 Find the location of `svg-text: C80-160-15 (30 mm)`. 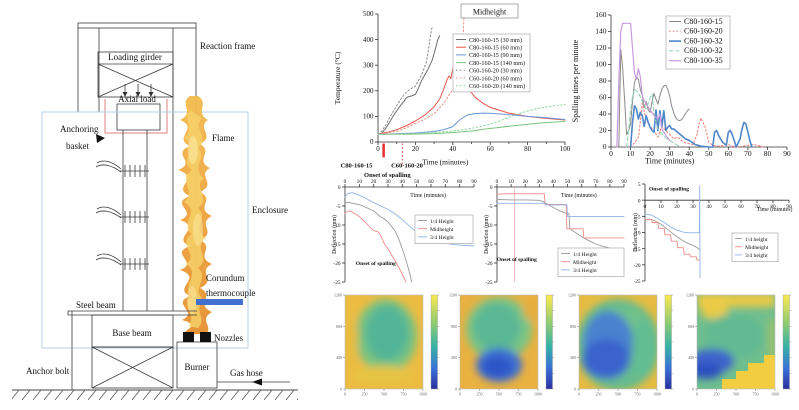

svg-text: C80-160-15 (30 mm) is located at coordinates (495, 40).